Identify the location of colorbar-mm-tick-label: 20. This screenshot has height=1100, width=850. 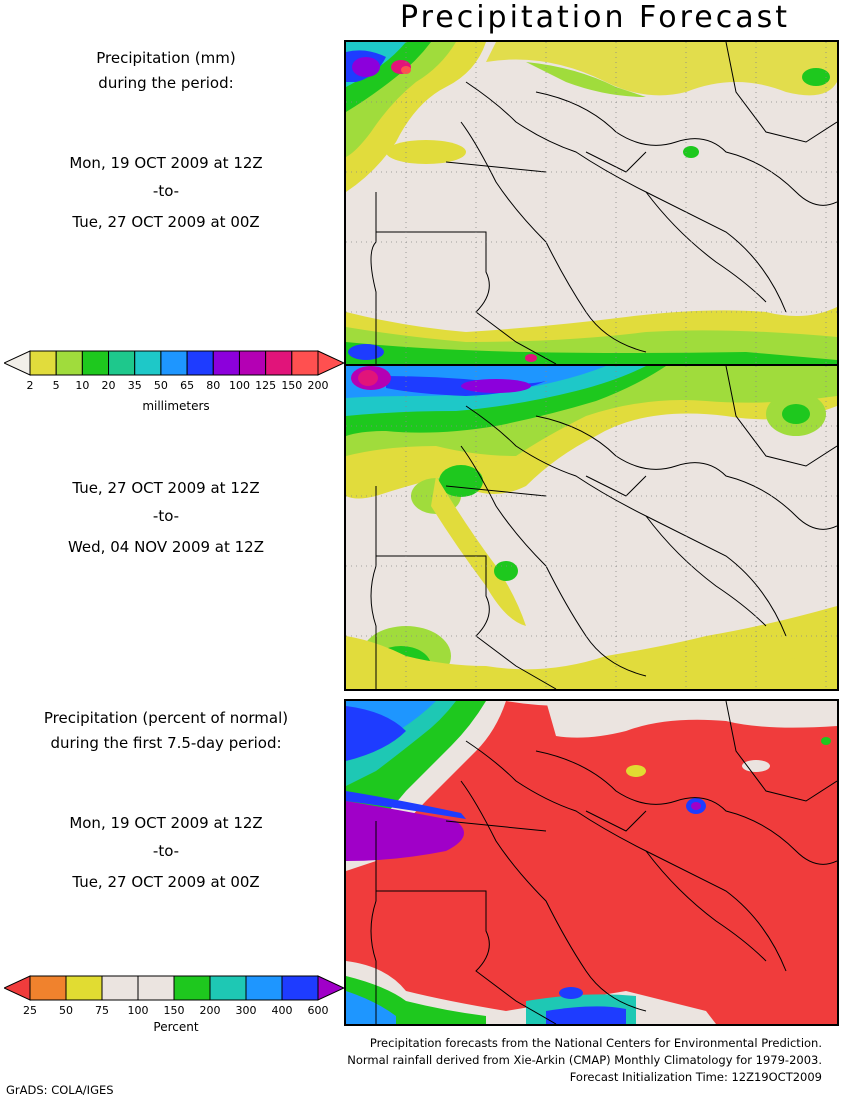
(108, 385).